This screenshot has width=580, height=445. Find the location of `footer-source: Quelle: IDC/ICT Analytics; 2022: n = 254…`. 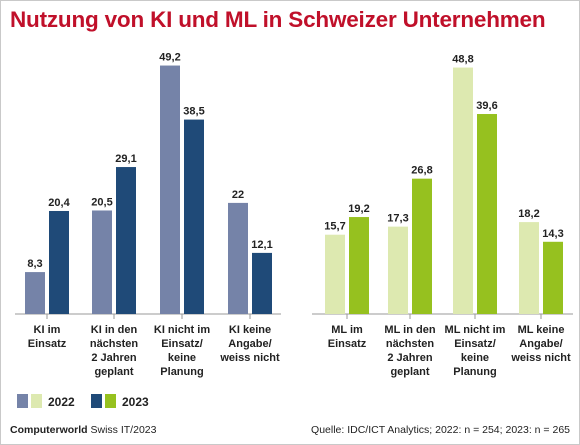

footer-source: Quelle: IDC/ICT Analytics; 2022: n = 254… is located at coordinates (440, 430).